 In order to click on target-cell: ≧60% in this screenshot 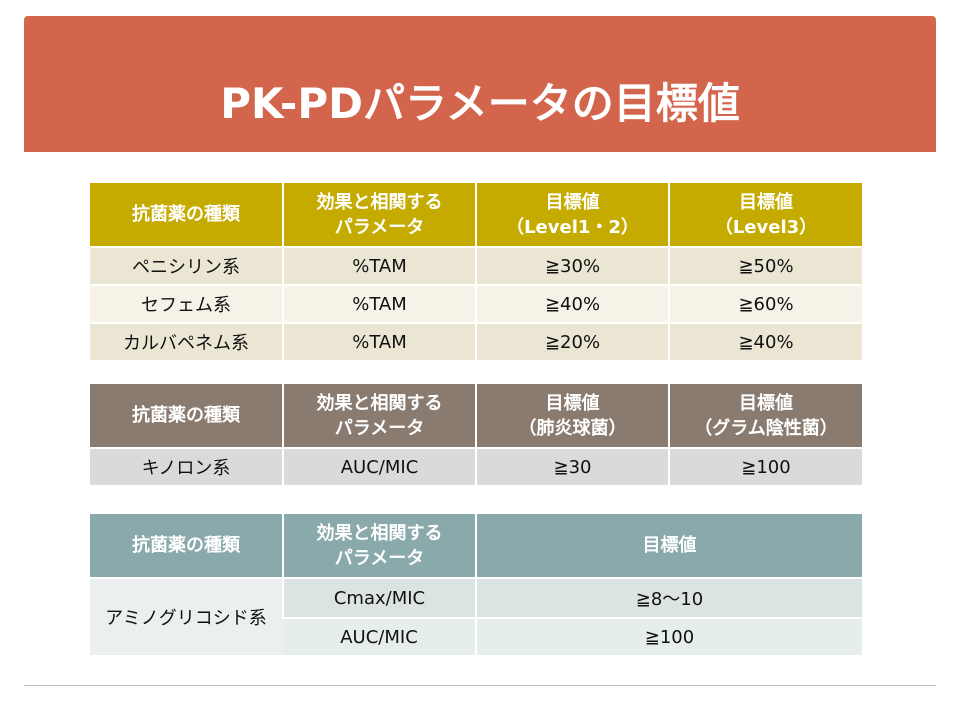, I will do `click(765, 303)`.